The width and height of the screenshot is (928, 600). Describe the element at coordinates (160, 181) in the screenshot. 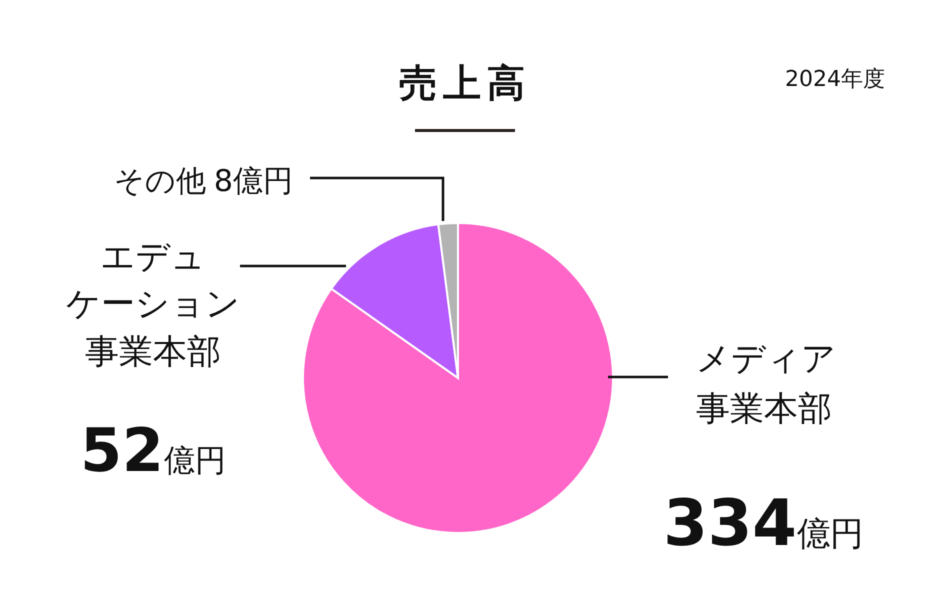

I see `slice-label: その他` at that location.